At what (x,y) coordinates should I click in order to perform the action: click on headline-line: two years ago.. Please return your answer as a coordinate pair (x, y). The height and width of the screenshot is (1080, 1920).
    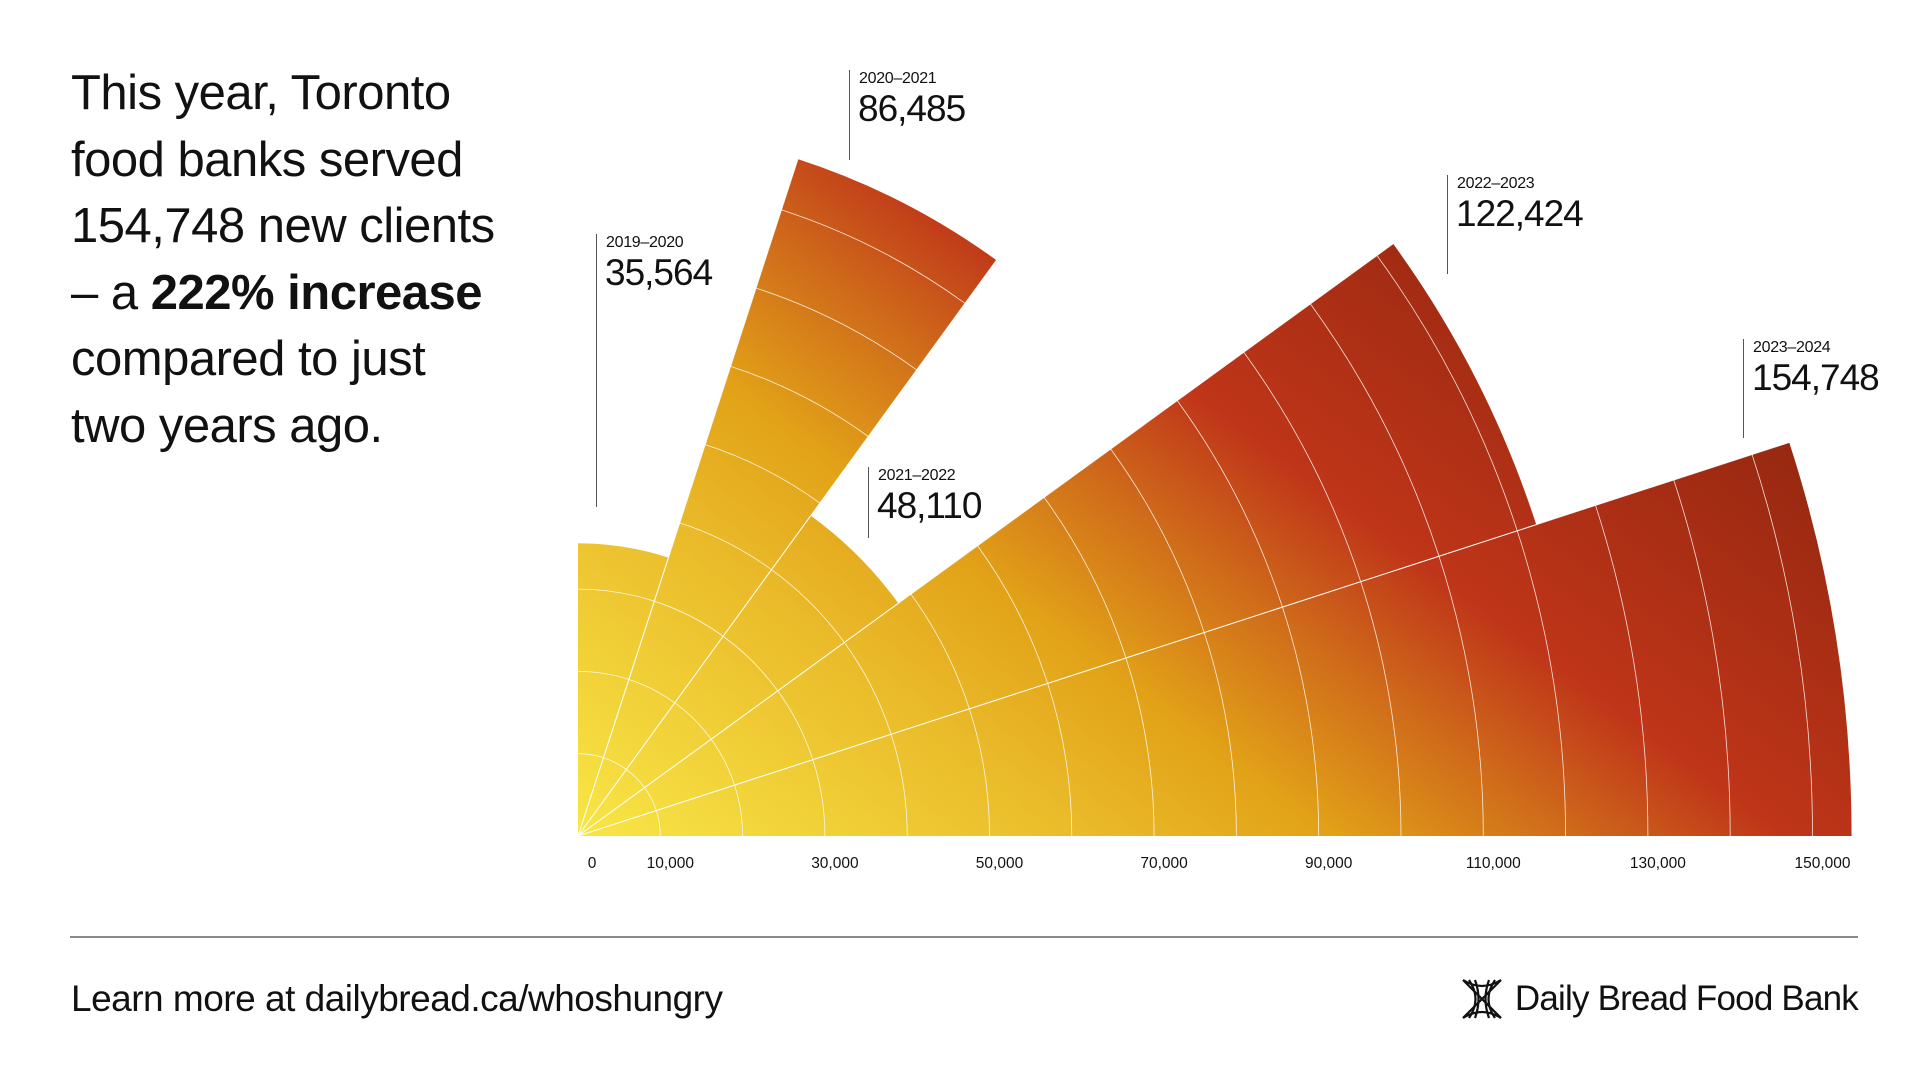
    Looking at the image, I should click on (227, 425).